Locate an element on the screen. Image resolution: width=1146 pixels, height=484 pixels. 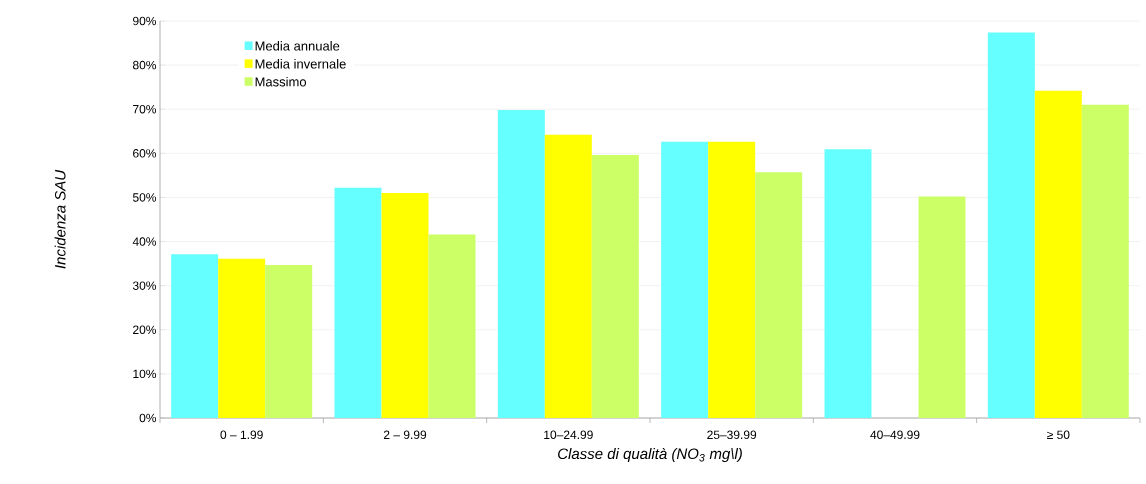
x-tick-label: 0 – 1.99 is located at coordinates (241, 435).